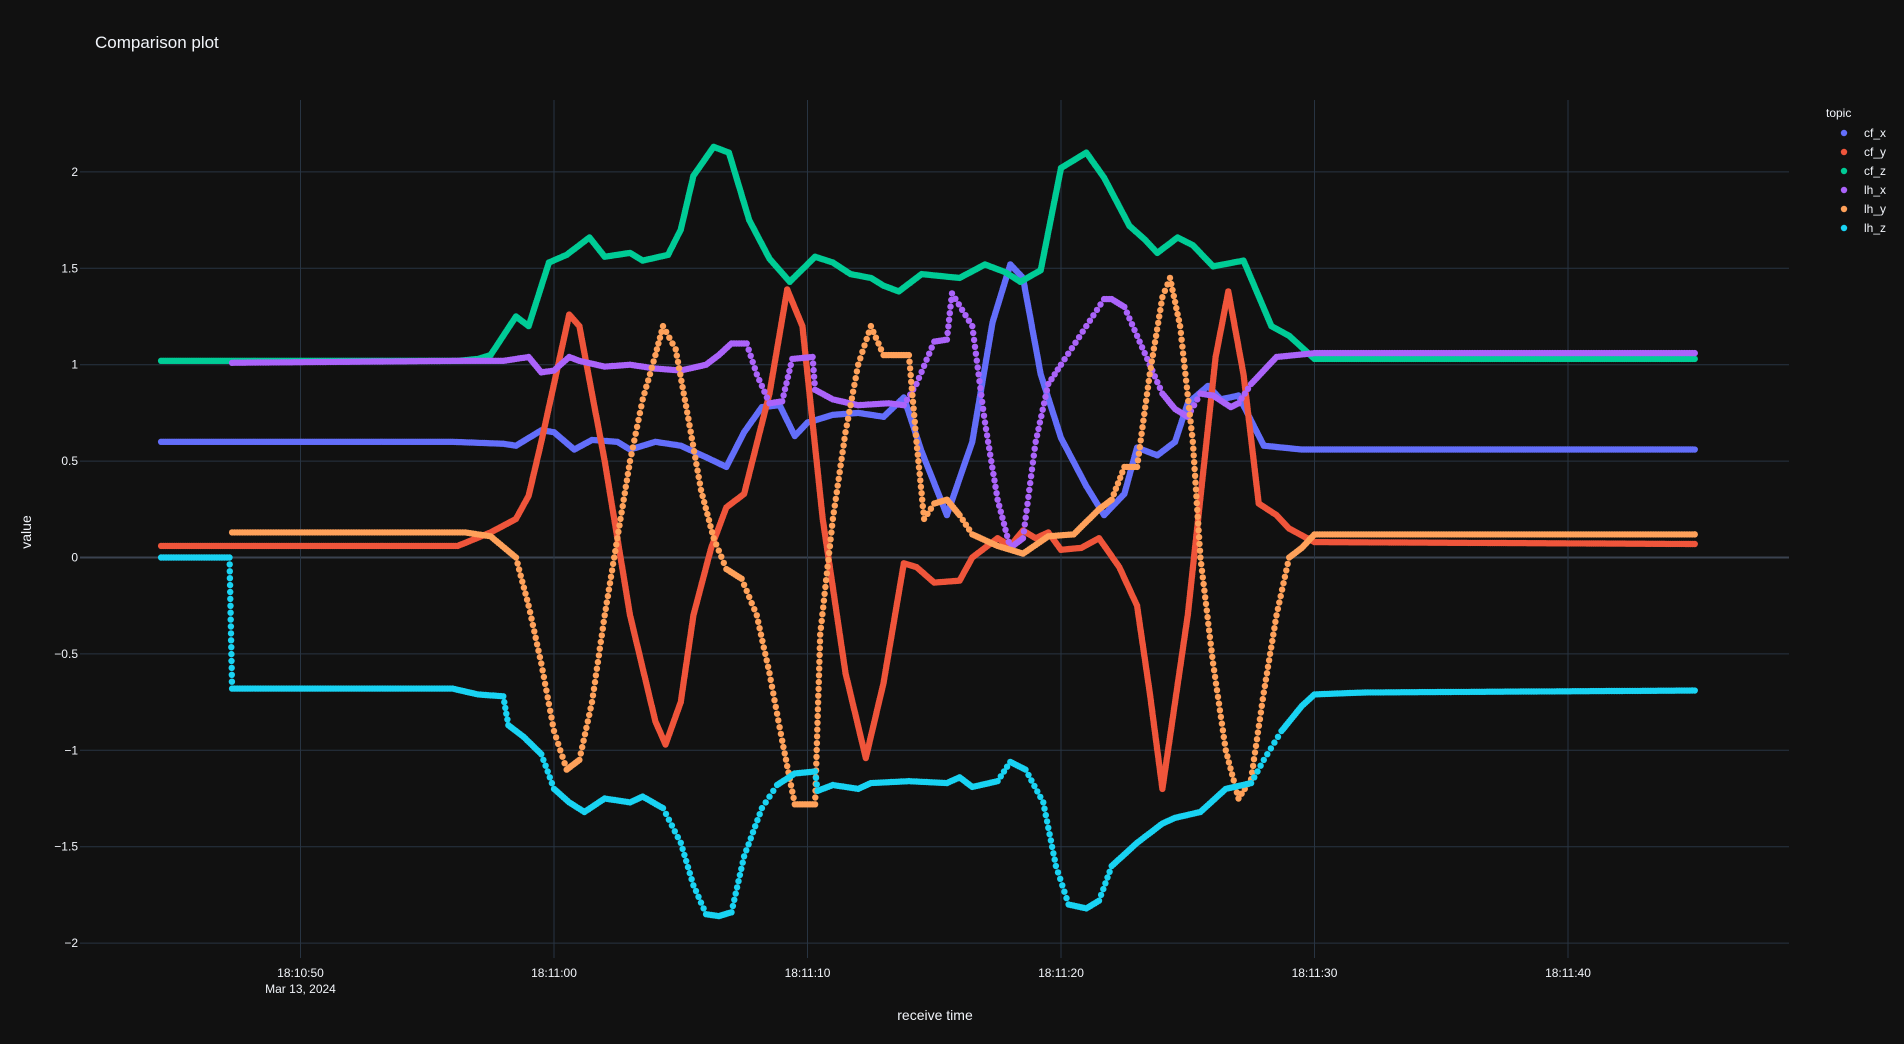 This screenshot has height=1044, width=1904. What do you see at coordinates (1694, 449) in the screenshot?
I see `data-point-cf_x` at bounding box center [1694, 449].